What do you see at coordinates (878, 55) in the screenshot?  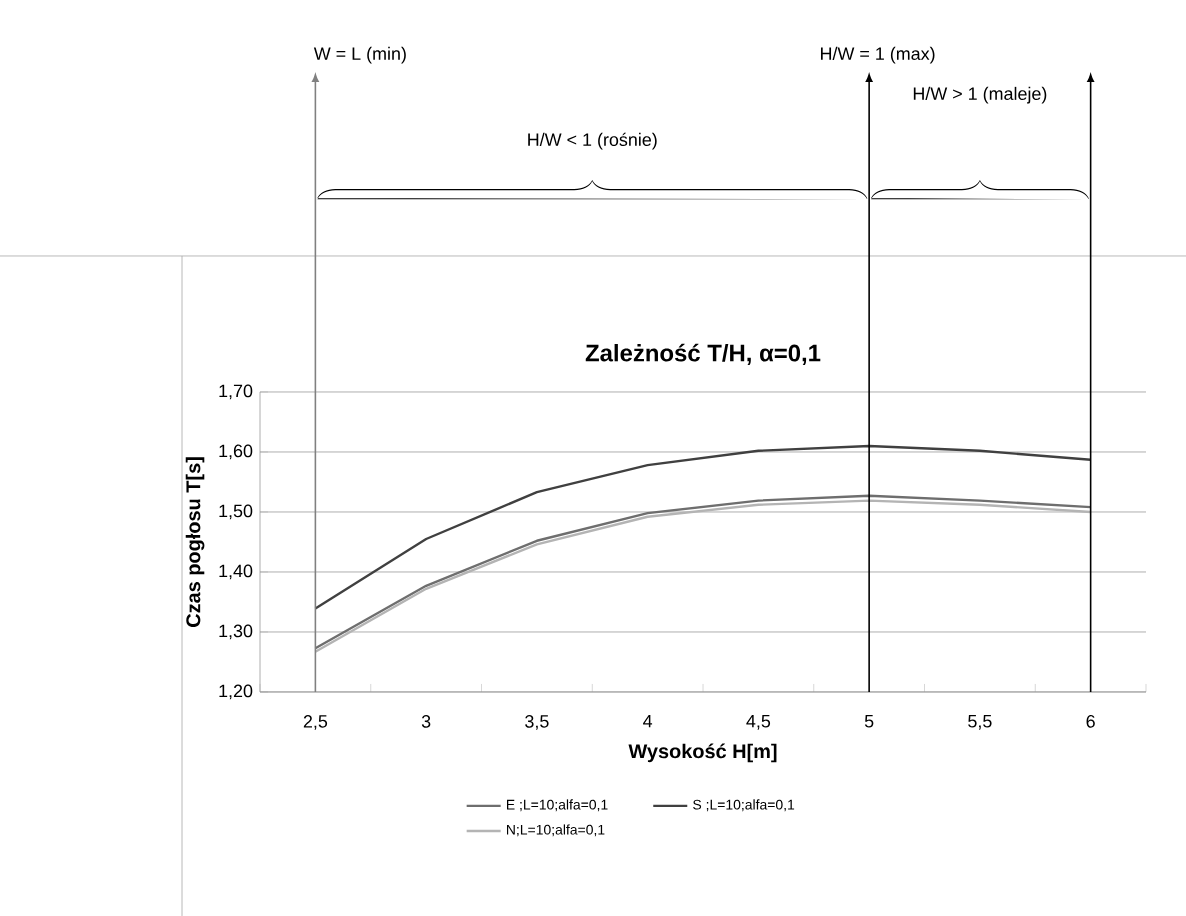 I see `text: H/W = 1 (max)` at bounding box center [878, 55].